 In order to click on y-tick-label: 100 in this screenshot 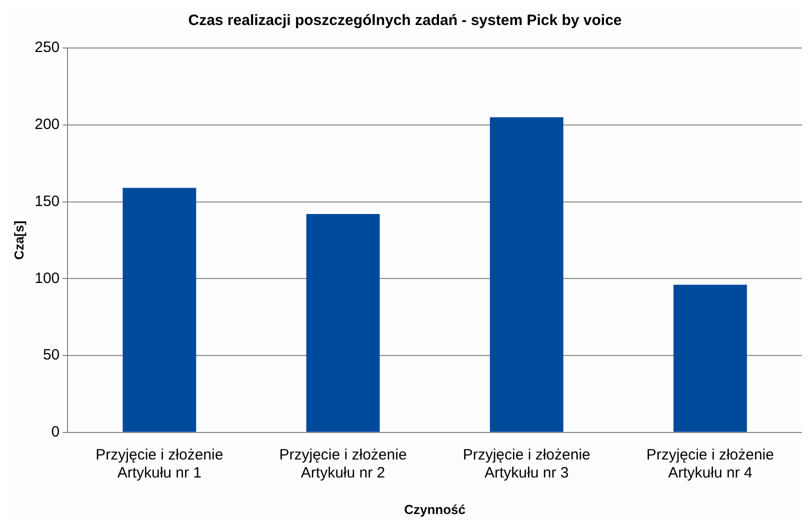, I will do `click(47, 278)`.